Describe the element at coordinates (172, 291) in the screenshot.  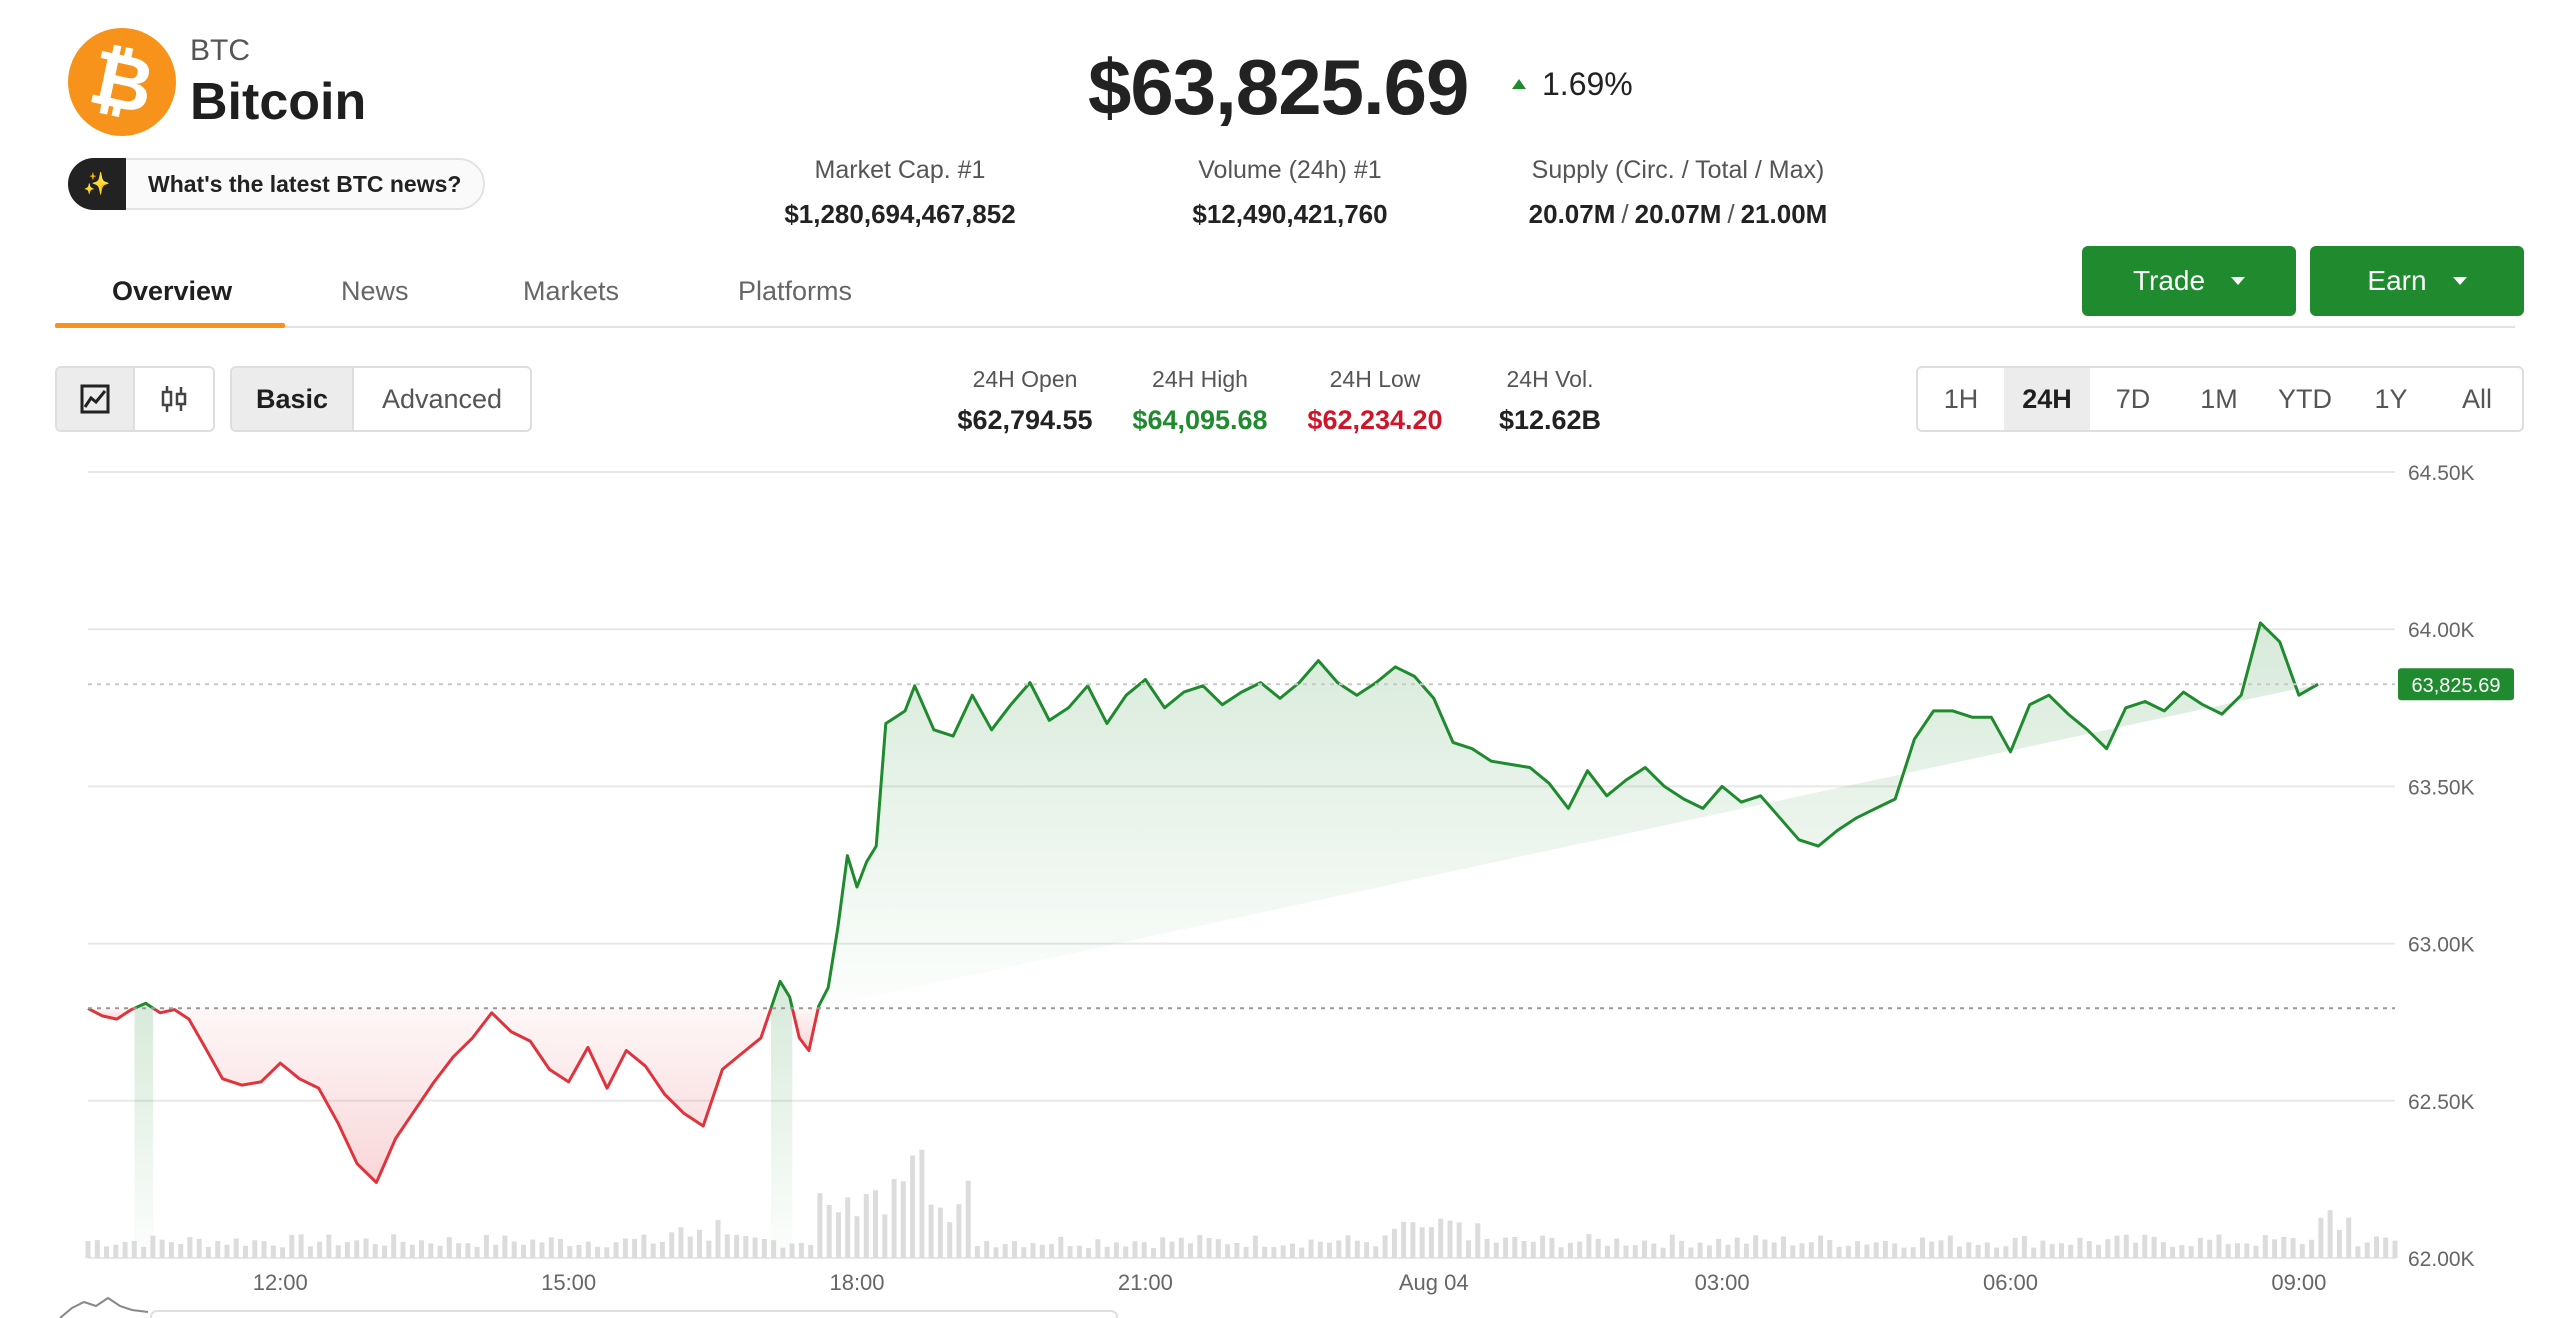
I see `tab-overview: Overview` at that location.